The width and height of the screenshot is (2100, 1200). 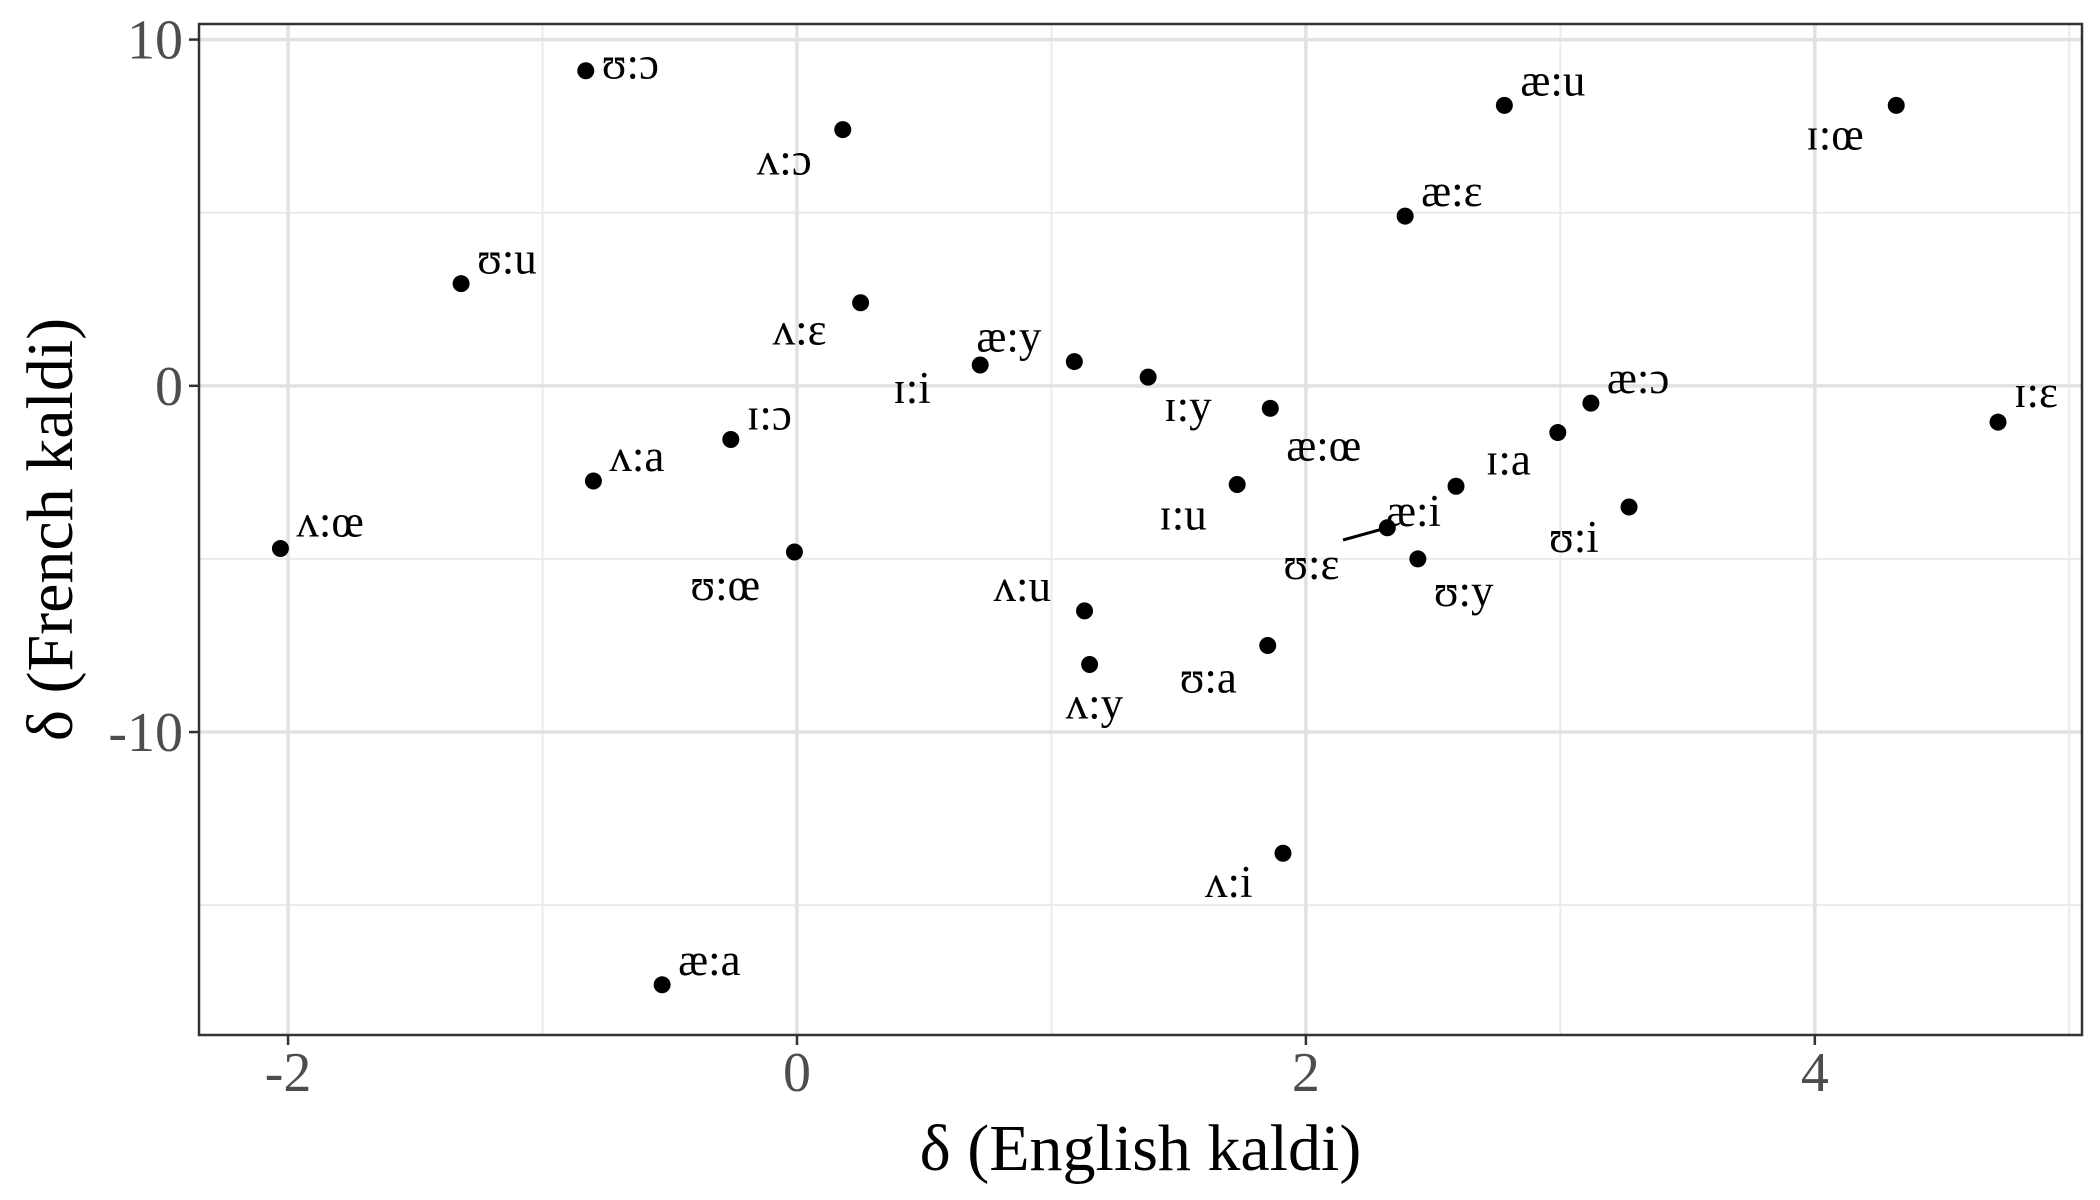 I want to click on x-axis-title: δ (English kaldi), so click(x=1141, y=1148).